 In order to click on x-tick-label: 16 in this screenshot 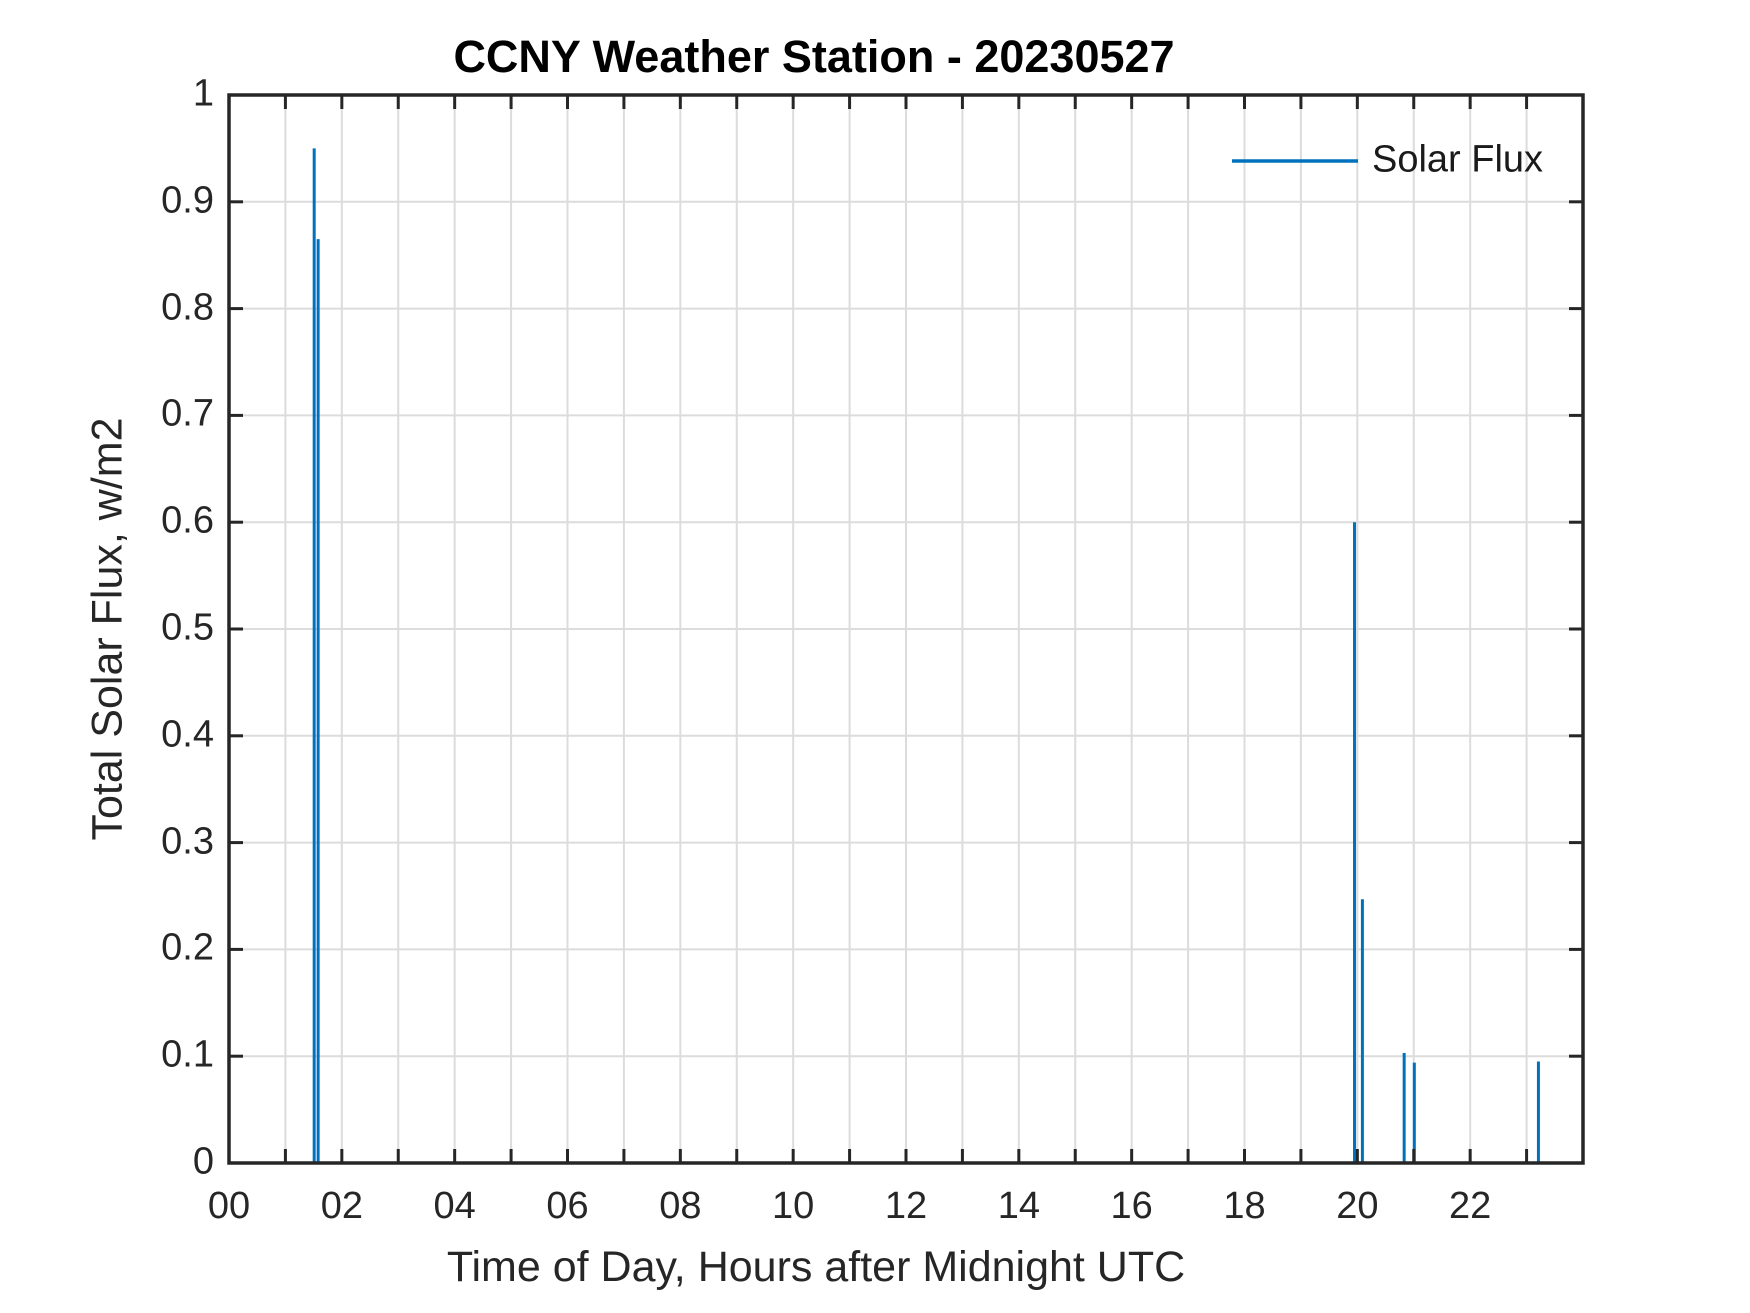, I will do `click(1131, 1206)`.